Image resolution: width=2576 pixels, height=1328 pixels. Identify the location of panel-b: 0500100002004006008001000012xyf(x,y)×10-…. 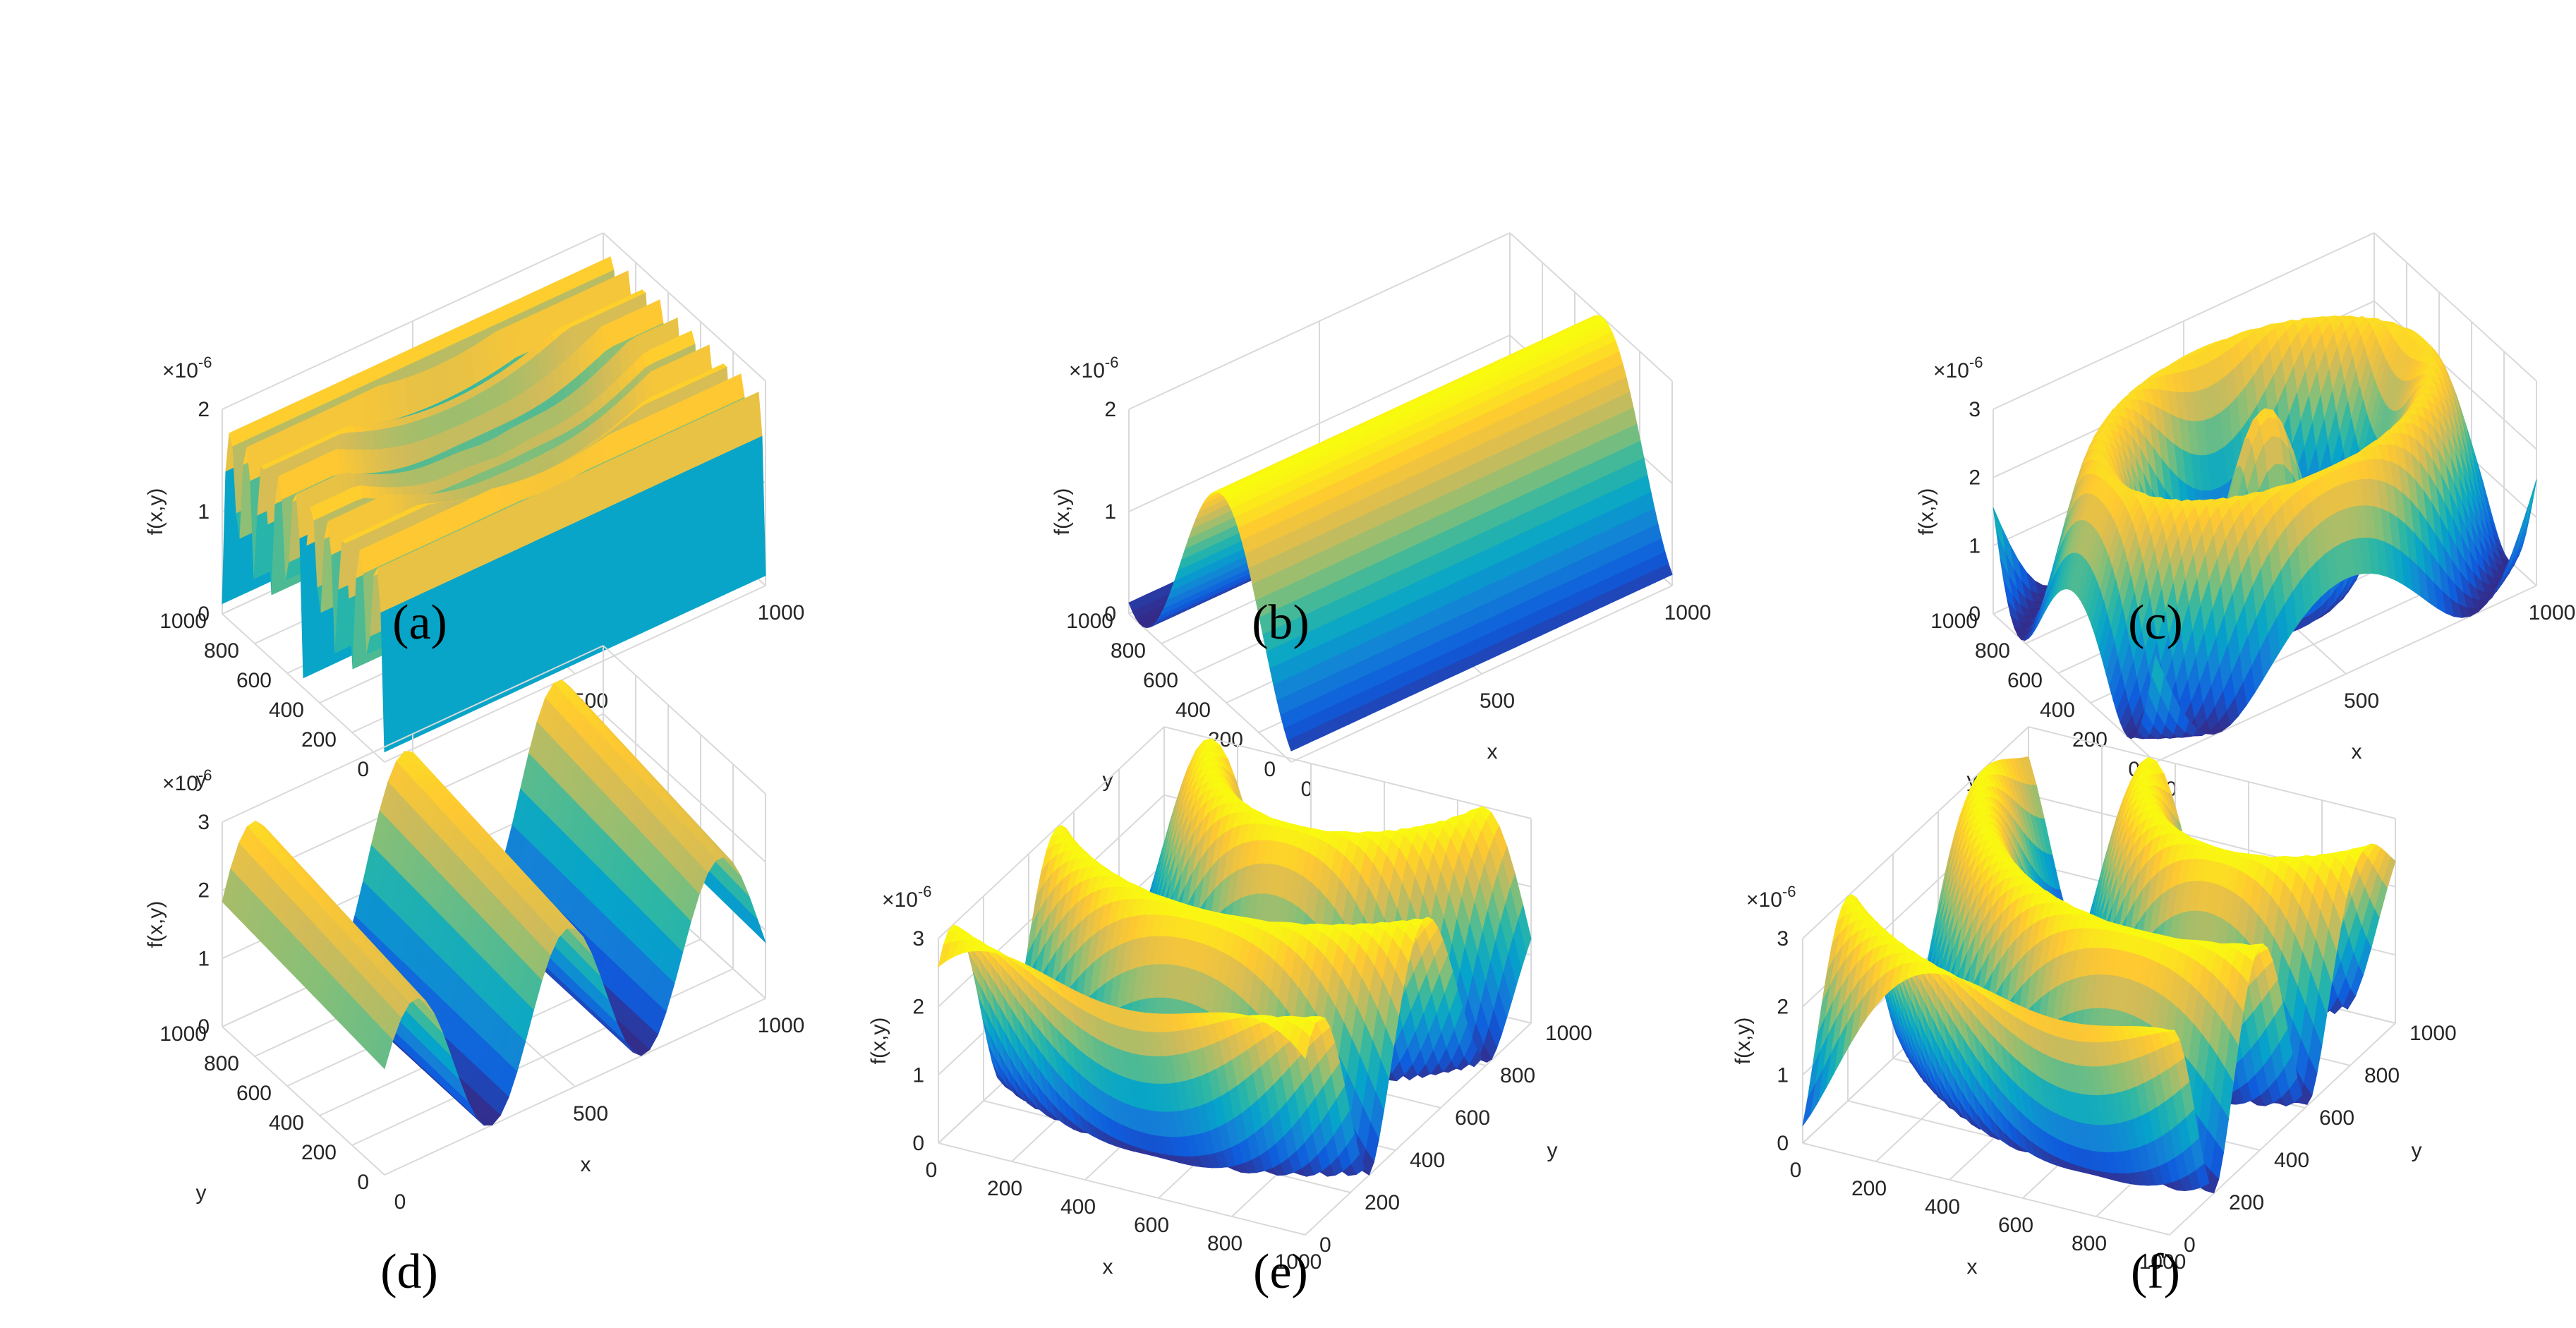
(1382, 516).